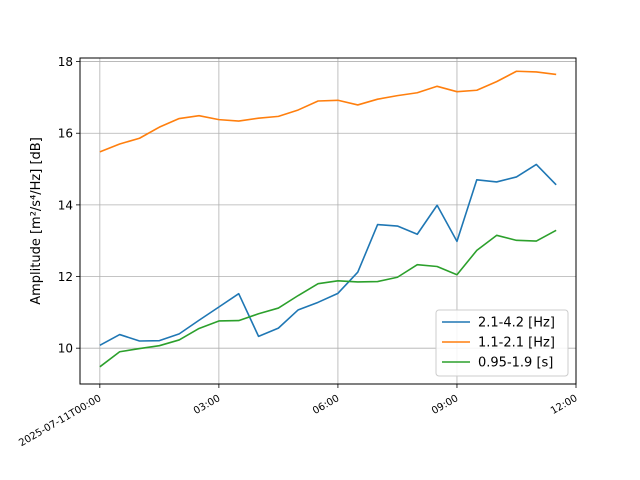 The image size is (640, 480). I want to click on x-axis: 2025-07-11T00:00 03:00 06:00 09:00 12:00, so click(298, 416).